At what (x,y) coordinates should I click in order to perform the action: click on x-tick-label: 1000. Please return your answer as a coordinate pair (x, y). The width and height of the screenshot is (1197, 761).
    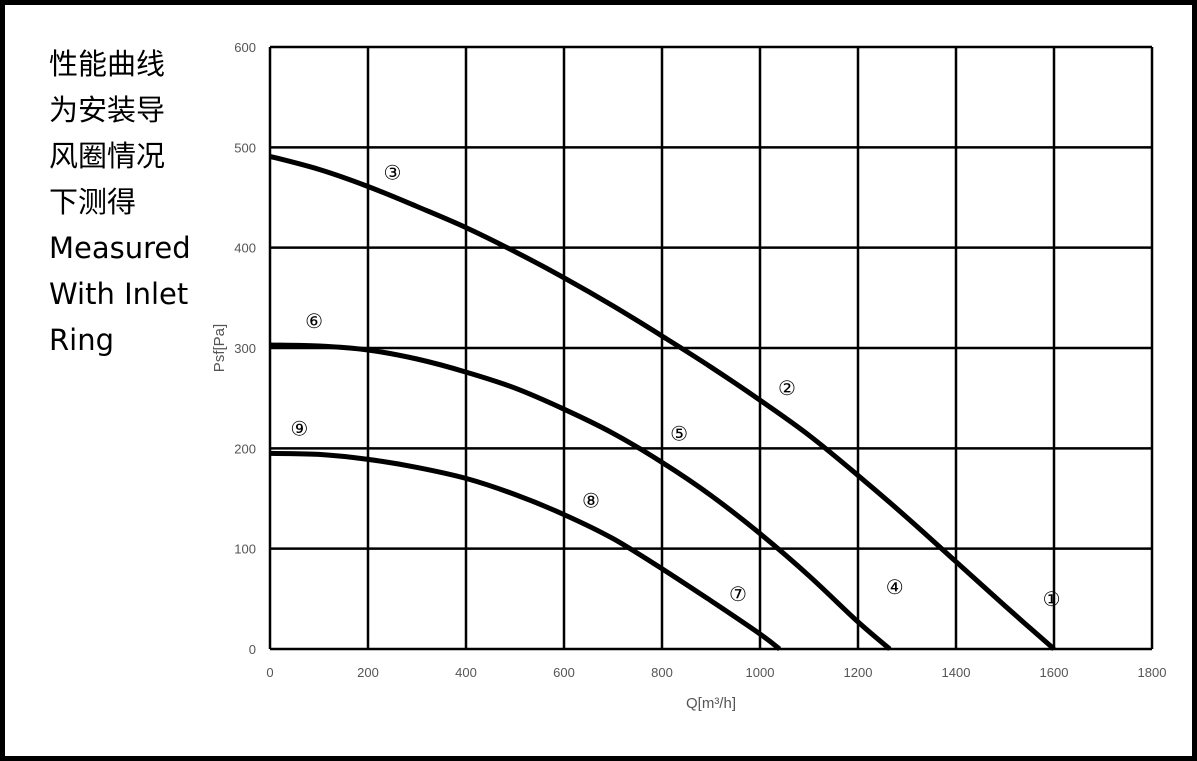
    Looking at the image, I should click on (760, 672).